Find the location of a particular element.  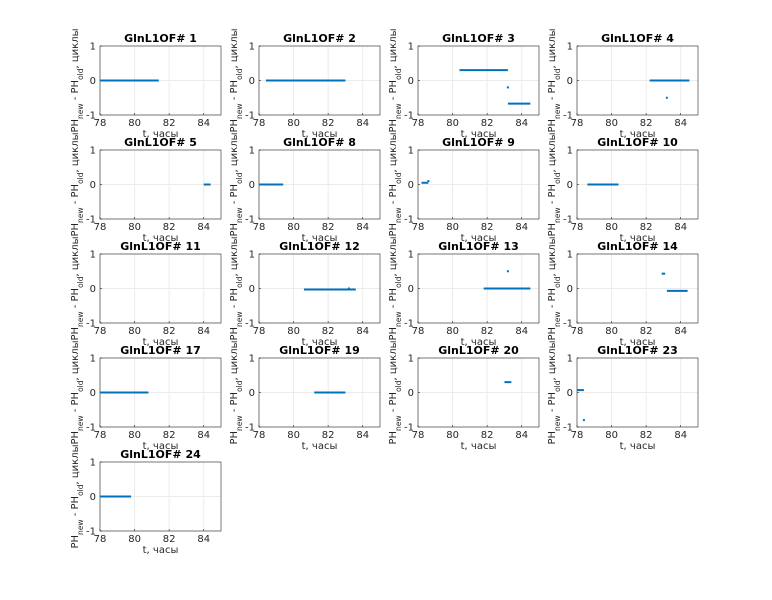

subplot-title: GlnL1OF# 4 is located at coordinates (637, 38).